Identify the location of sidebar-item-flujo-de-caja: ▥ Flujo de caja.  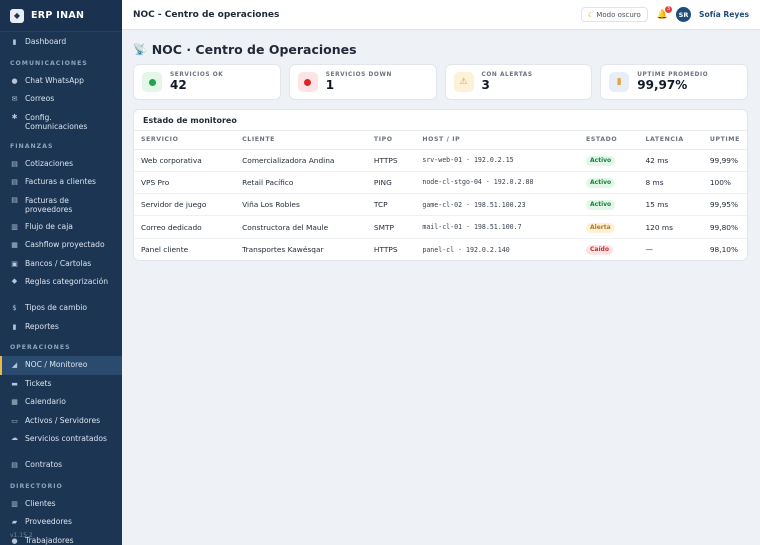
(61, 227).